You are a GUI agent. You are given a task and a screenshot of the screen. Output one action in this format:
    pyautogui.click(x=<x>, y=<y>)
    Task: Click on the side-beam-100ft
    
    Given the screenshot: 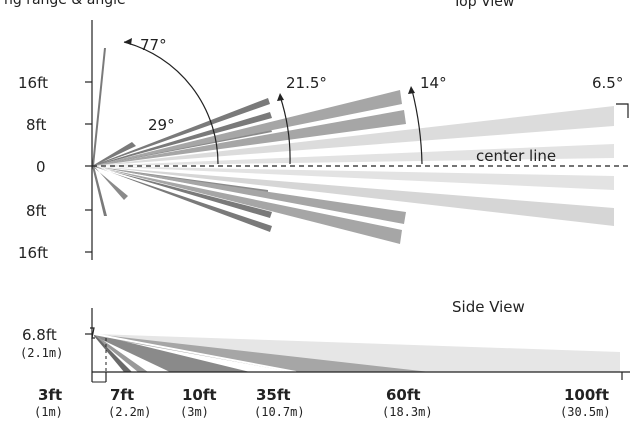 What is the action you would take?
    pyautogui.click(x=357, y=353)
    